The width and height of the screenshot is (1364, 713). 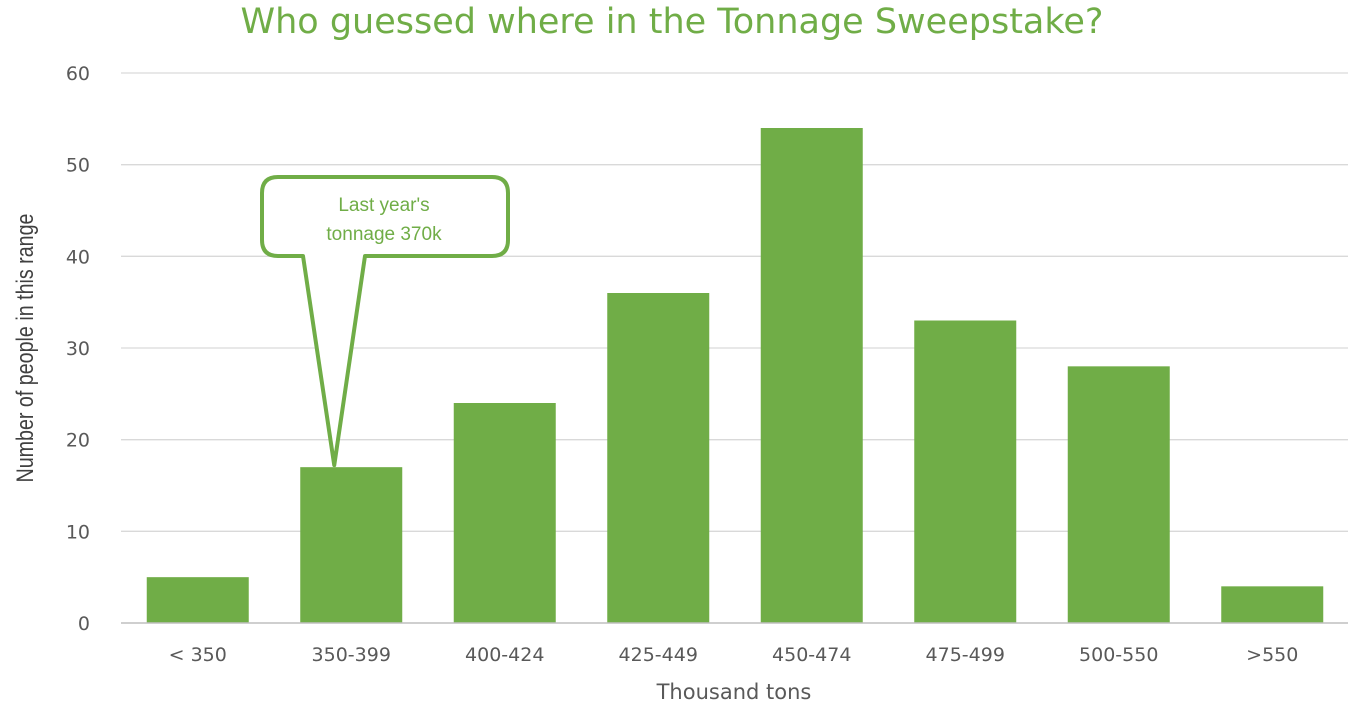 What do you see at coordinates (84, 624) in the screenshot?
I see `y-tick-label: 0` at bounding box center [84, 624].